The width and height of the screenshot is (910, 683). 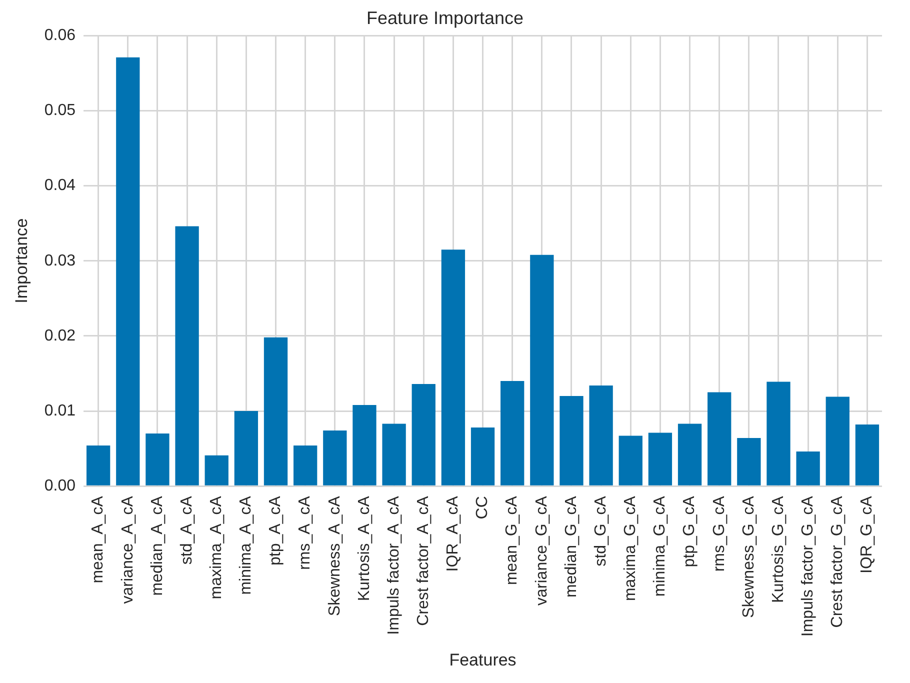 What do you see at coordinates (364, 549) in the screenshot?
I see `x-tick-label: Kurtosis_A_cA` at bounding box center [364, 549].